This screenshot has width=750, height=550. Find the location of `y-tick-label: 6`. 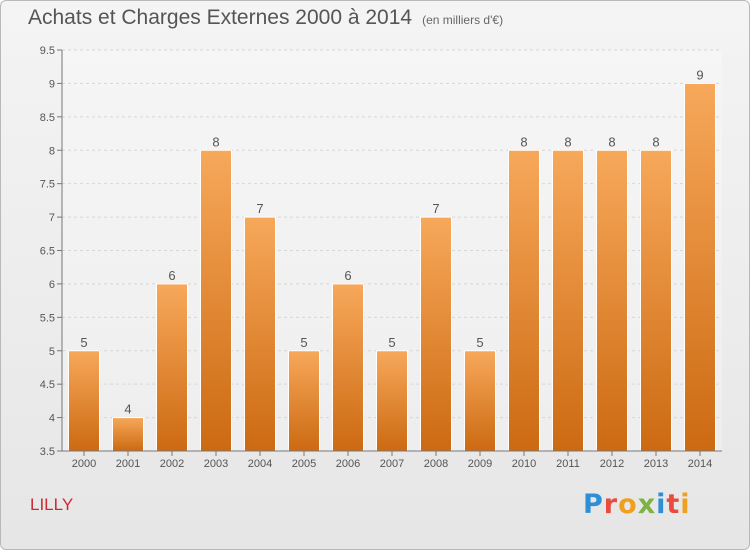

y-tick-label: 6 is located at coordinates (52, 285).